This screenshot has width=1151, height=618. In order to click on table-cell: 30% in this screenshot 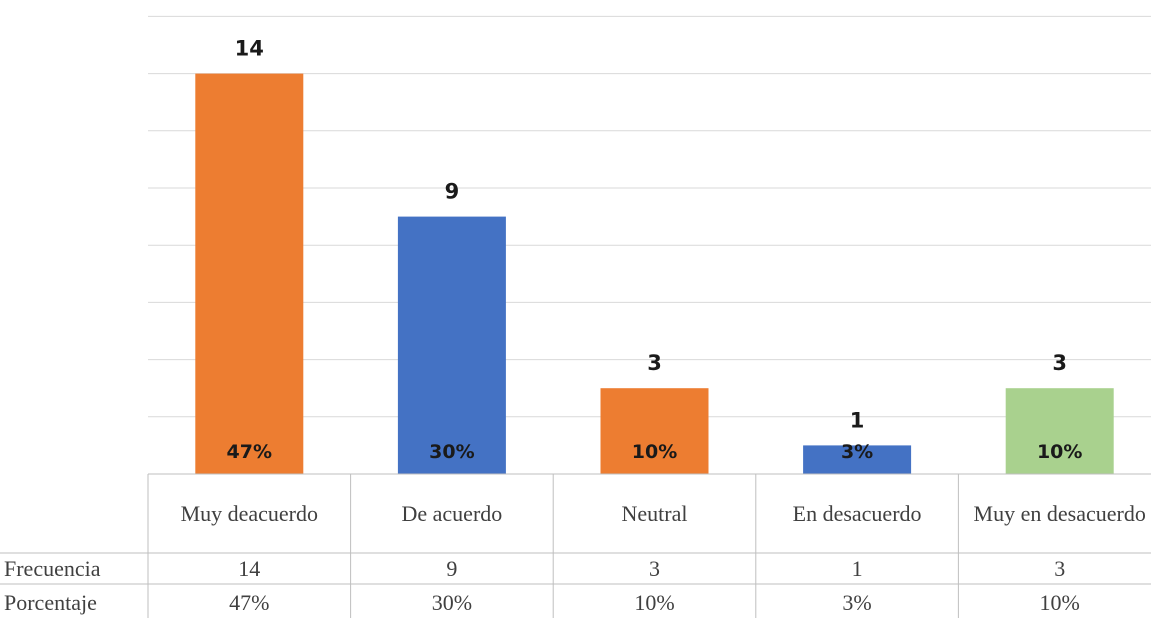, I will do `click(452, 602)`.